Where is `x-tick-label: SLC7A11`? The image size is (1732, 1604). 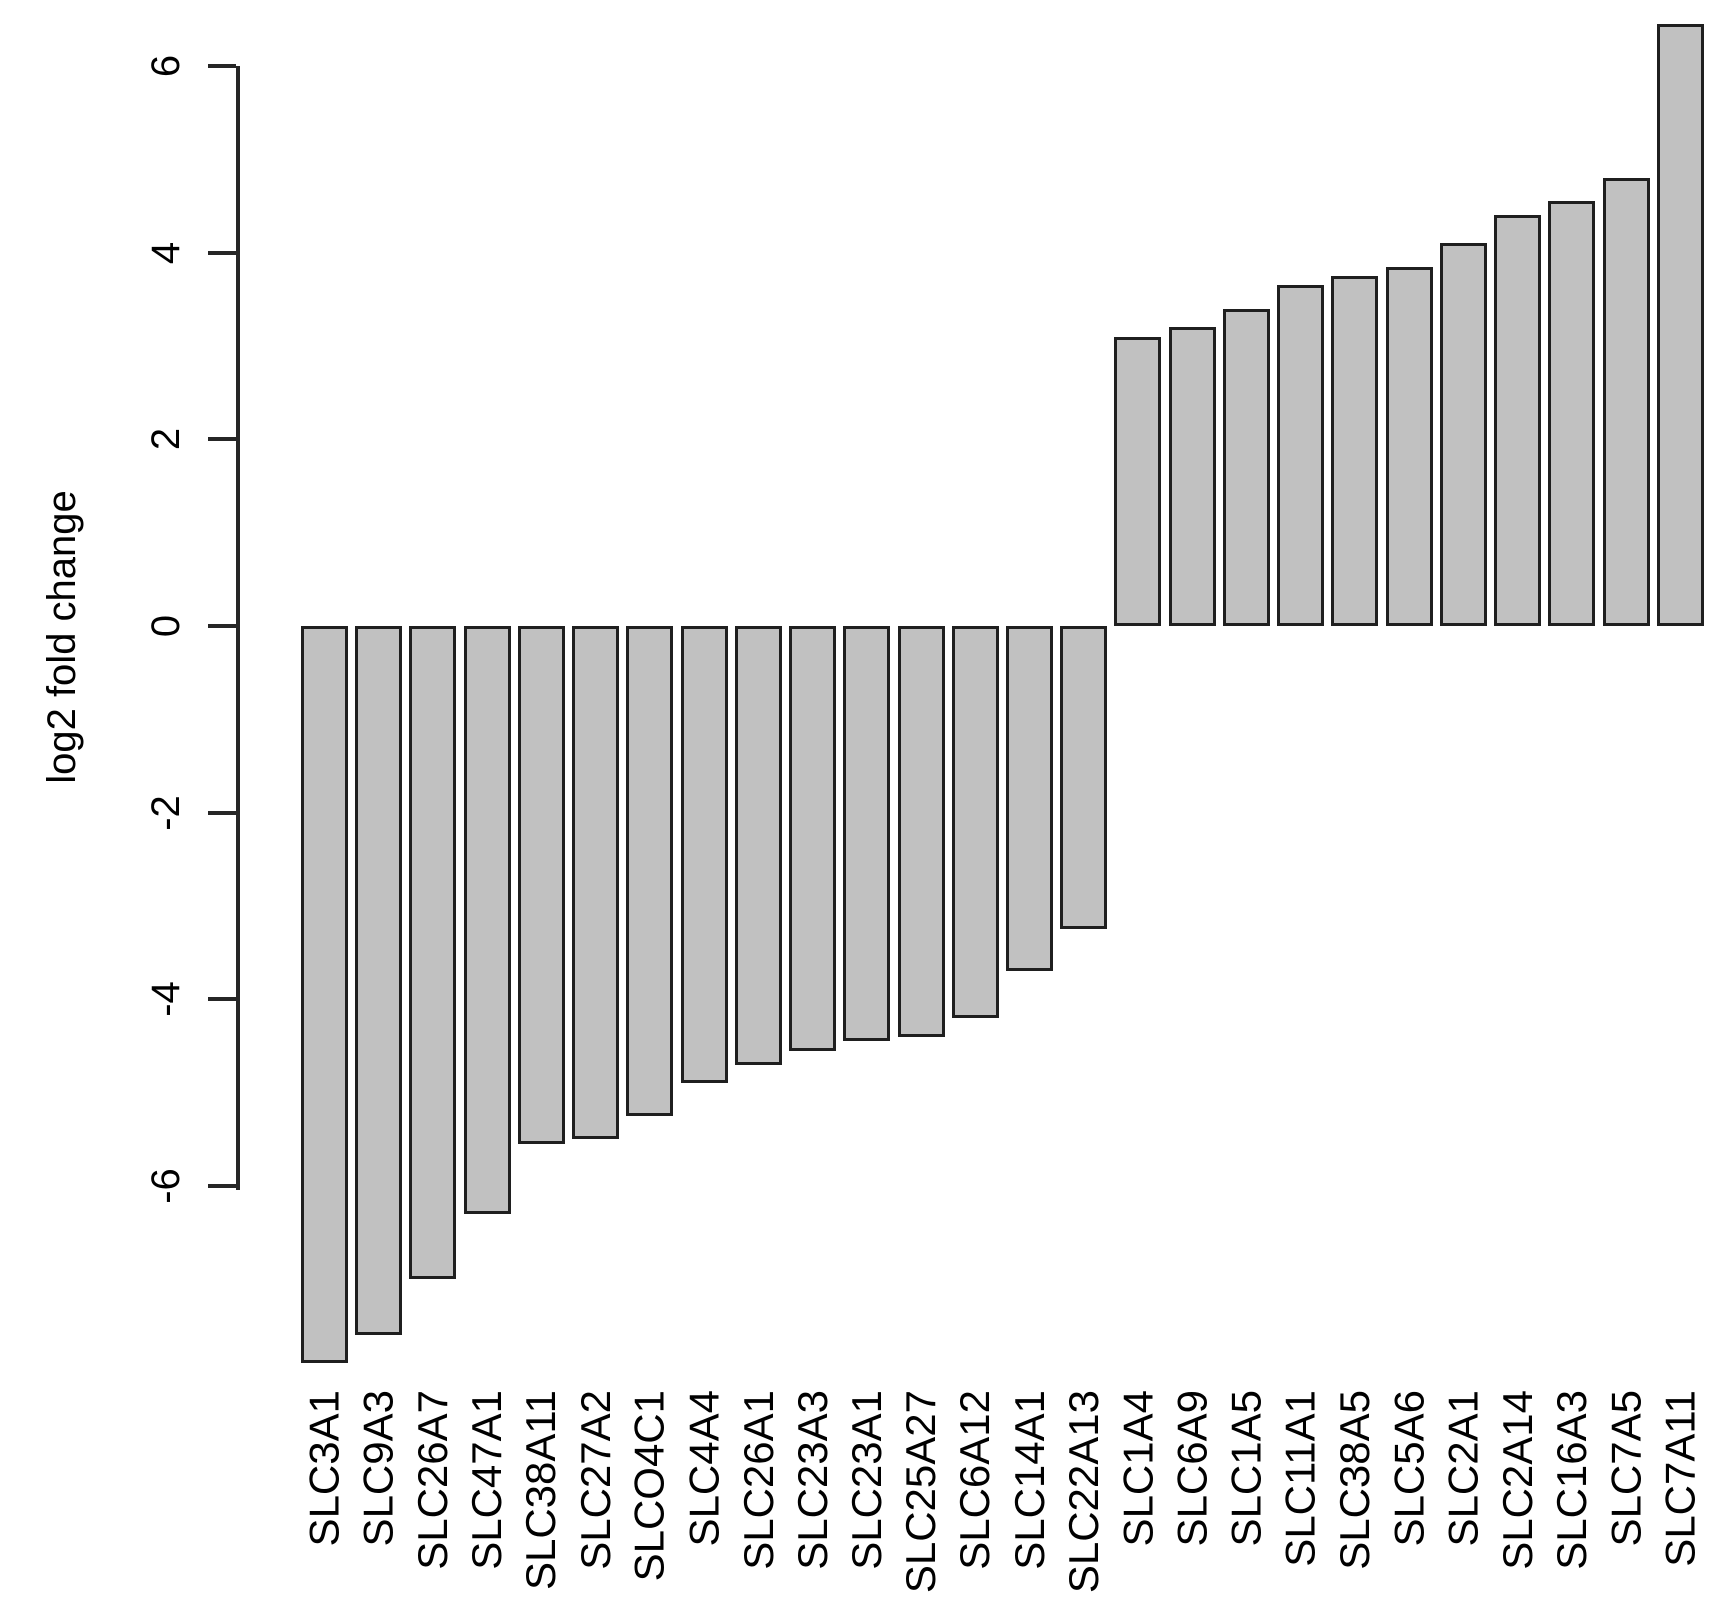 x-tick-label: SLC7A11 is located at coordinates (1680, 1478).